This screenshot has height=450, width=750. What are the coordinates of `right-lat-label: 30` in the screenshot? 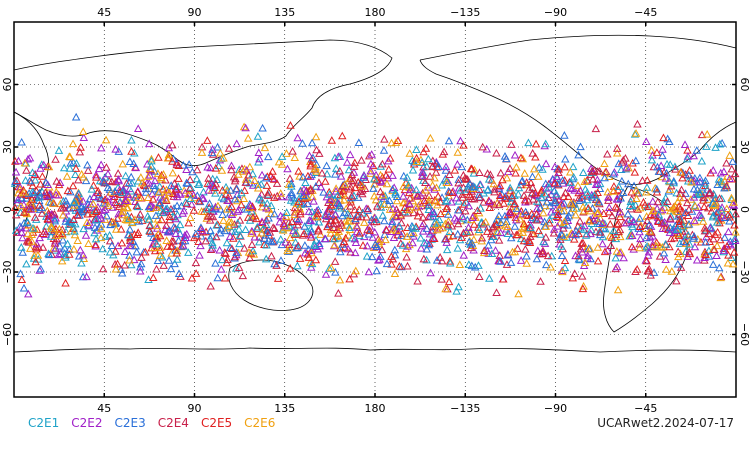 It's located at (744, 147).